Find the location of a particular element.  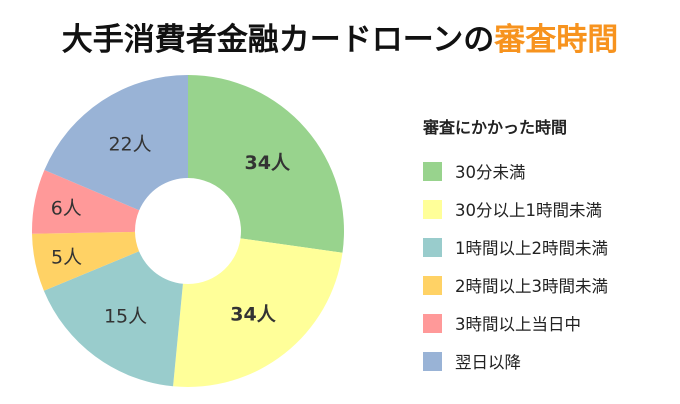

chart-title: 大手消費者金融カードローンの審査時間 is located at coordinates (340, 36).